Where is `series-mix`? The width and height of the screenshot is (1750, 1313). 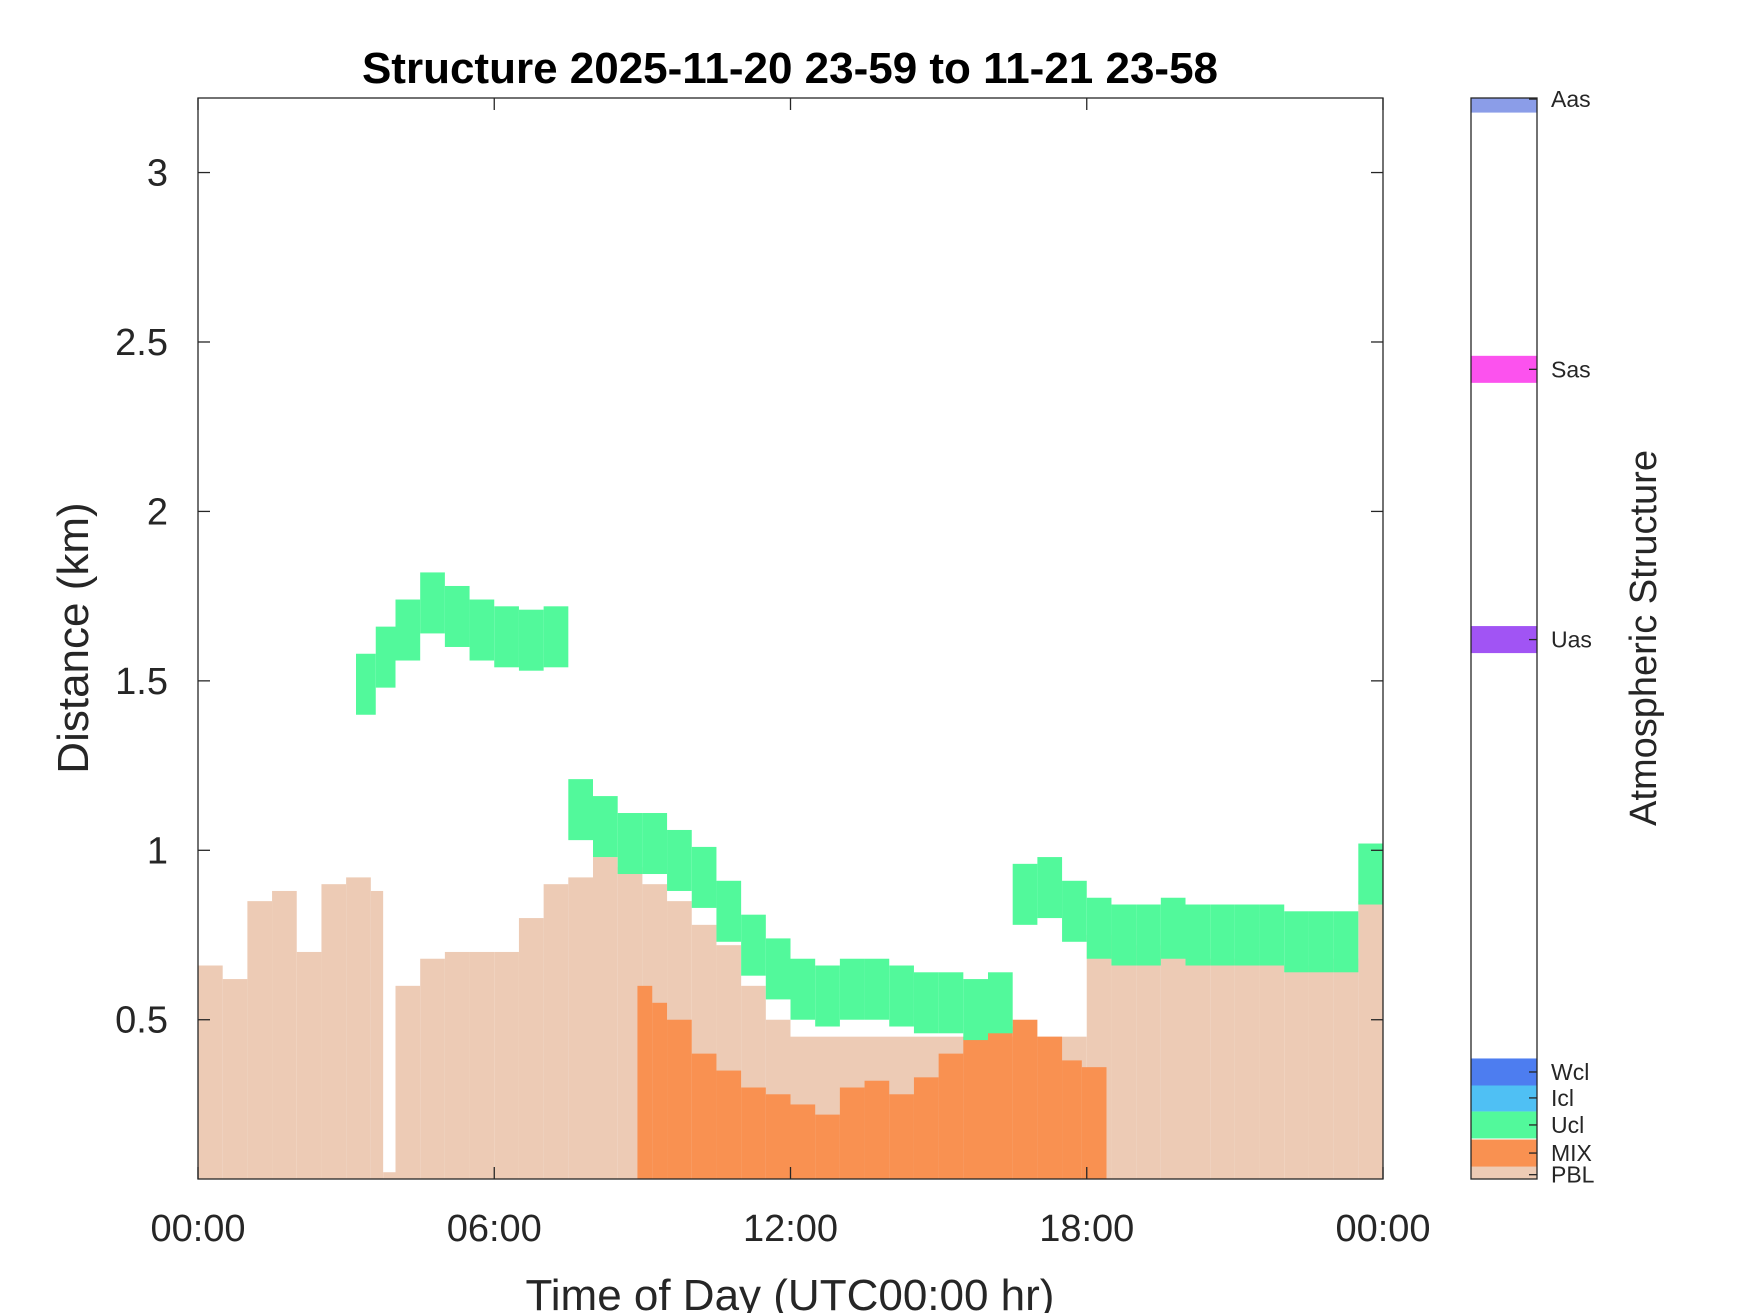
series-mix is located at coordinates (872, 1082).